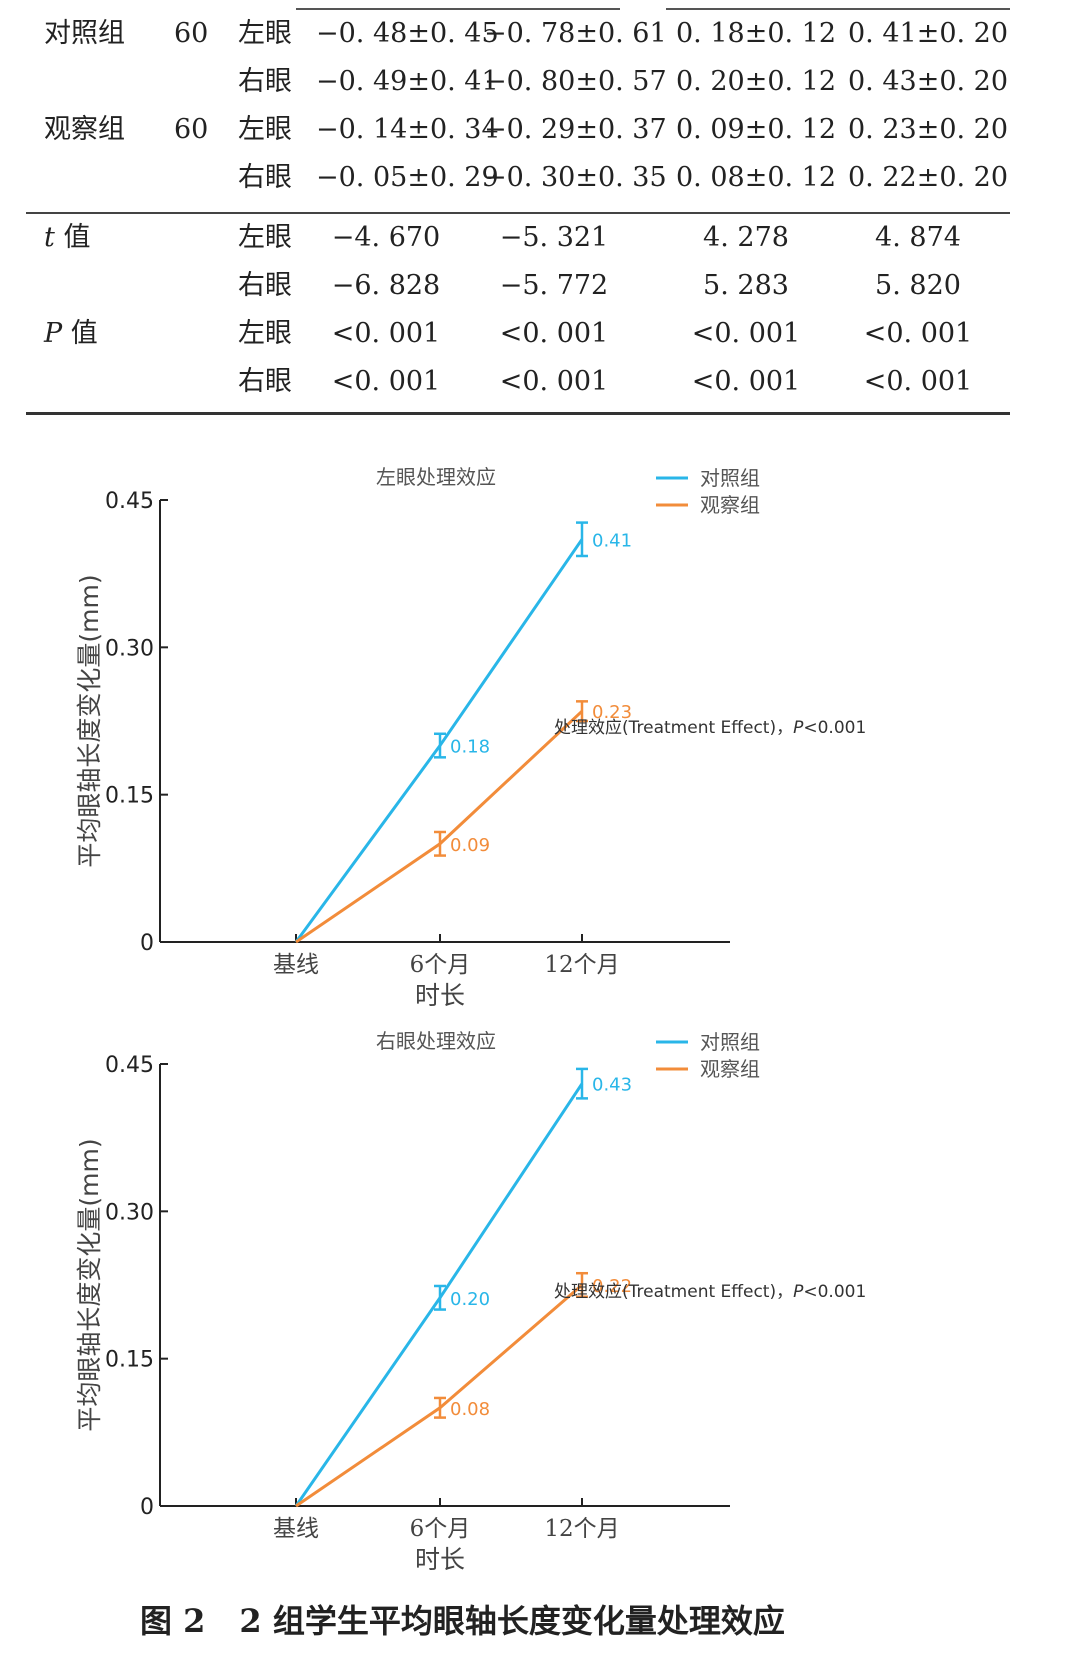 The width and height of the screenshot is (1080, 1679). What do you see at coordinates (756, 129) in the screenshot?
I see `value-cell: 0. 09±0. 12` at bounding box center [756, 129].